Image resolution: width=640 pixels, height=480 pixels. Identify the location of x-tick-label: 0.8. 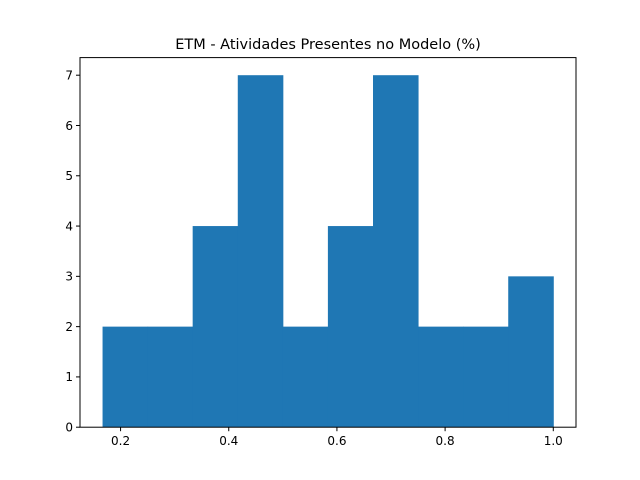
(445, 441).